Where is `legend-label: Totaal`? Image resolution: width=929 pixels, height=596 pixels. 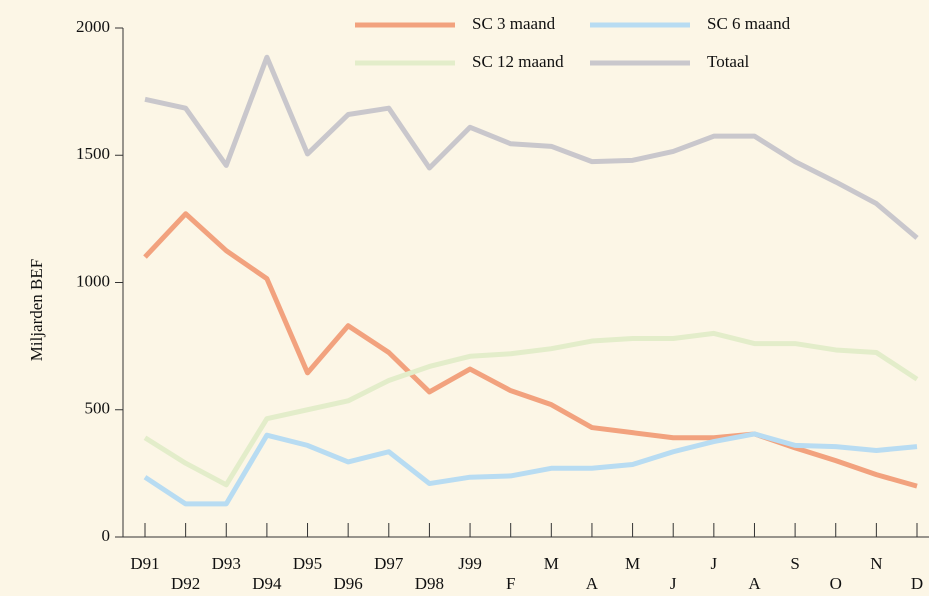 legend-label: Totaal is located at coordinates (728, 61).